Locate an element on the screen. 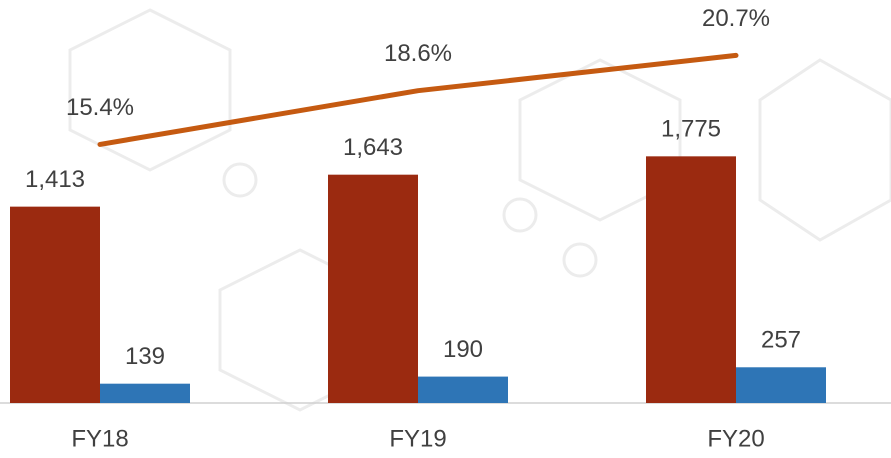  data-label: 1,643 is located at coordinates (373, 147).